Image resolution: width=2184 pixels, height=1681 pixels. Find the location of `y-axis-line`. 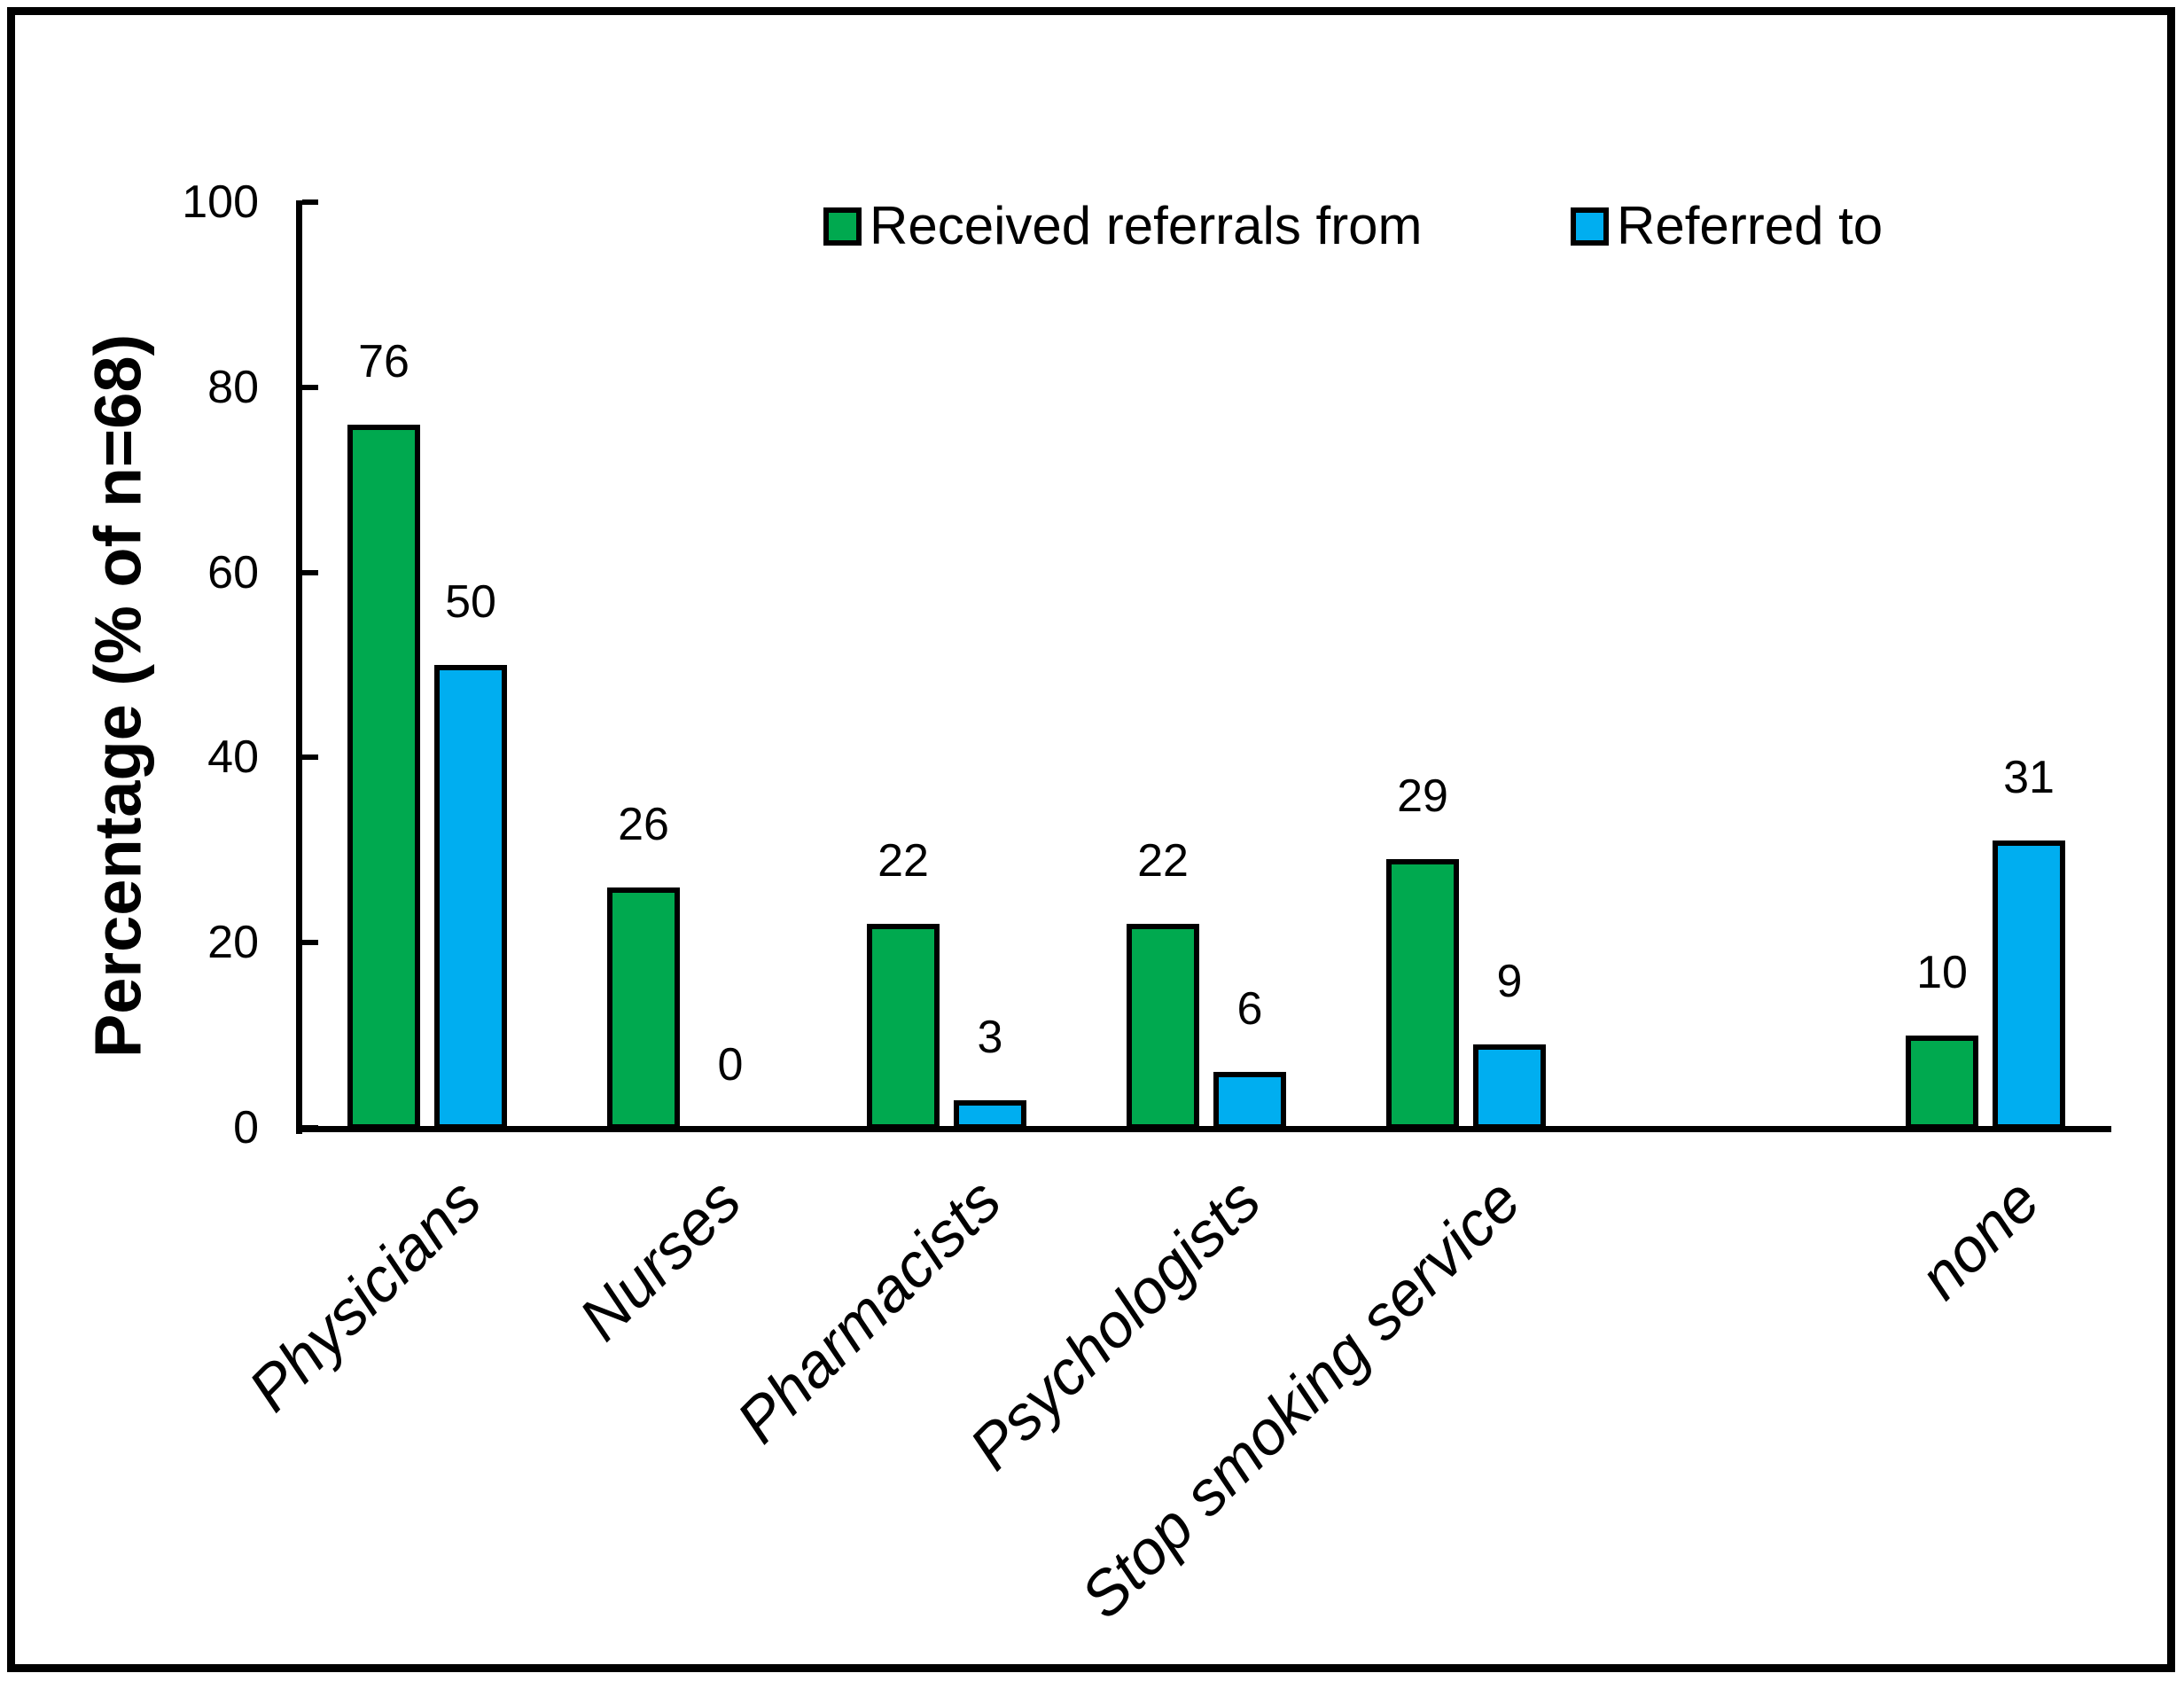

y-axis-line is located at coordinates (299, 667).